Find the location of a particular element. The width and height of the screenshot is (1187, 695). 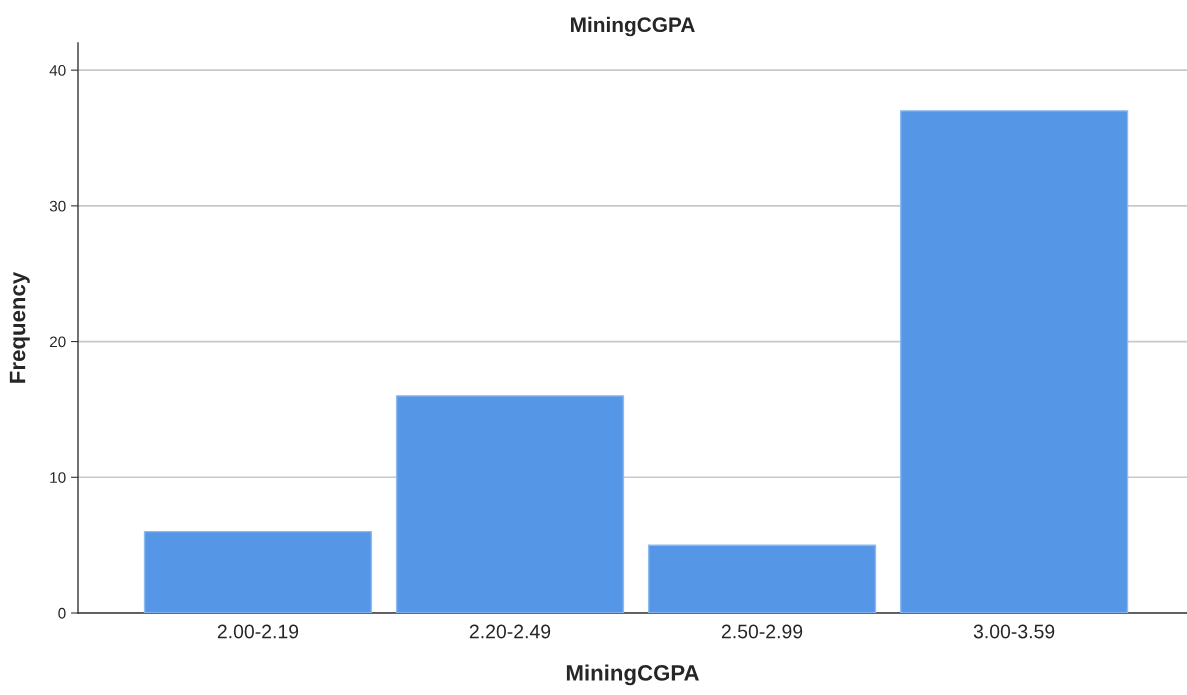

x-tick-label: 2.50-2.99 is located at coordinates (762, 631).